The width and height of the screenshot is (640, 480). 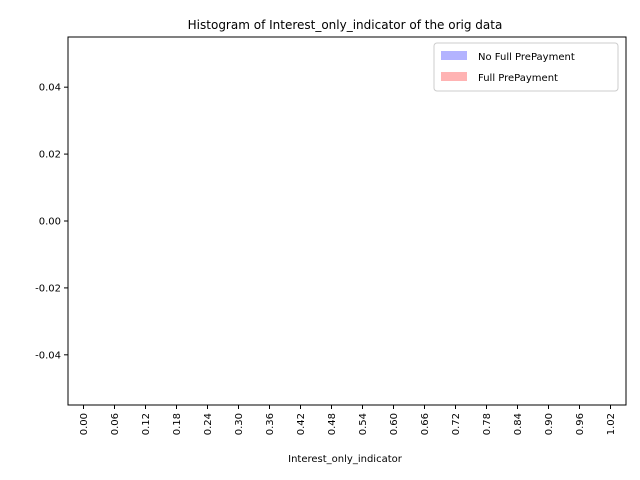 What do you see at coordinates (518, 424) in the screenshot?
I see `x-tick-label: 0.84` at bounding box center [518, 424].